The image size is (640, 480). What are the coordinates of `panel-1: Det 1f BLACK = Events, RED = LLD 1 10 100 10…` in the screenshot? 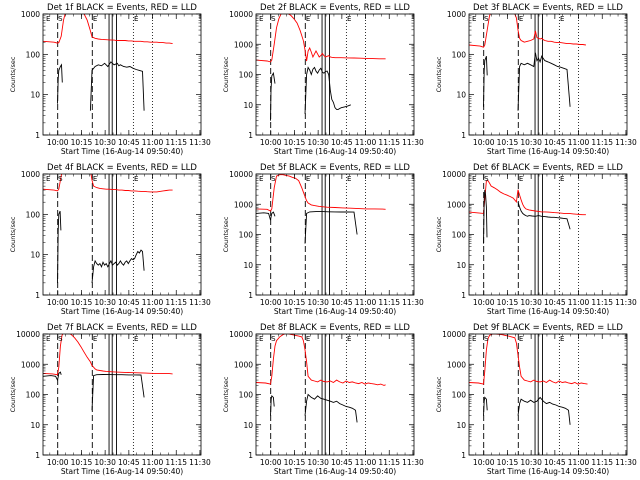 It's located at (110, 79).